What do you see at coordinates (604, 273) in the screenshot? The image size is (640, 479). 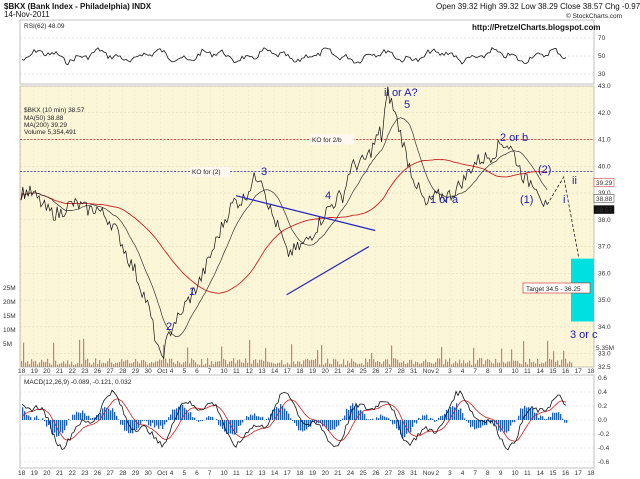 I see `price-tick-label: 36.0` at bounding box center [604, 273].